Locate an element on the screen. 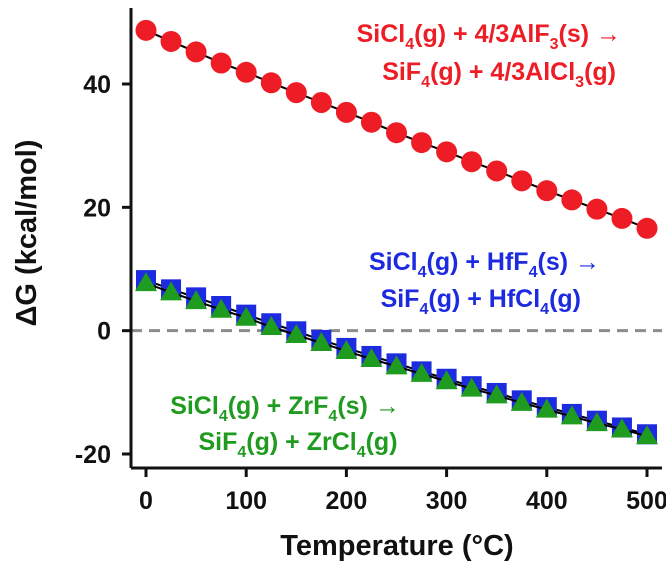 The height and width of the screenshot is (564, 666). x-tick-label: 500 is located at coordinates (646, 501).